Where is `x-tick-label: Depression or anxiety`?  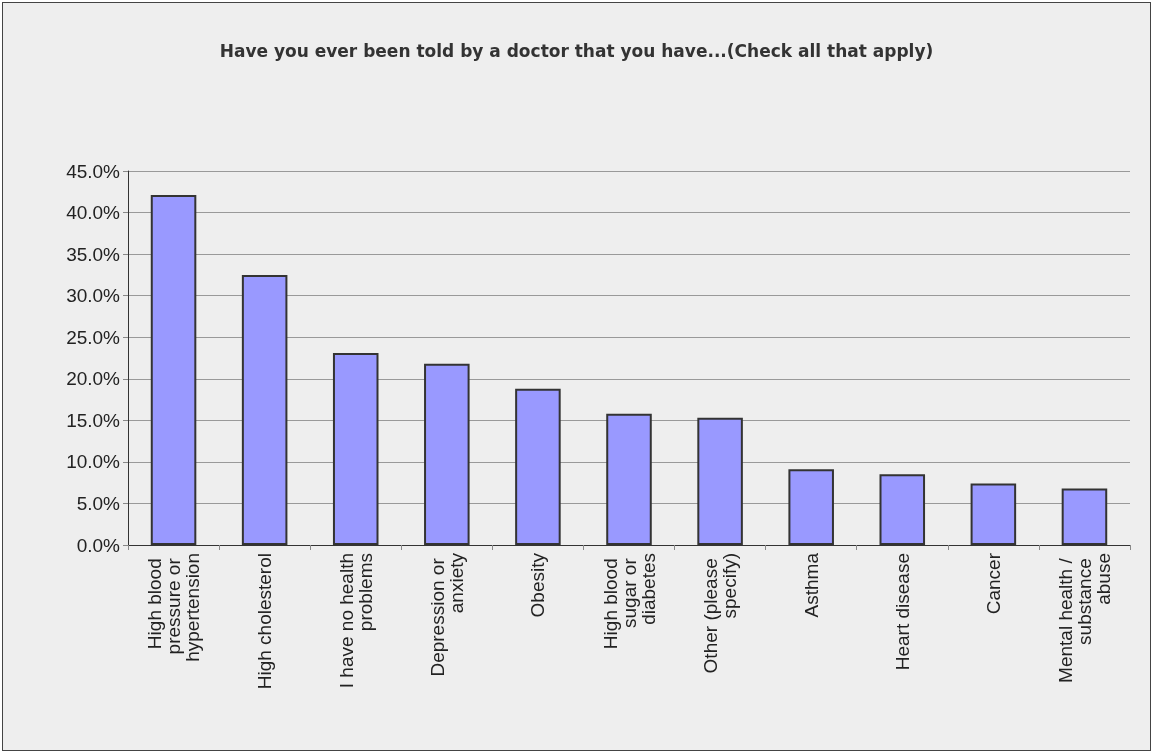
x-tick-label: Depression or anxiety is located at coordinates (446, 614).